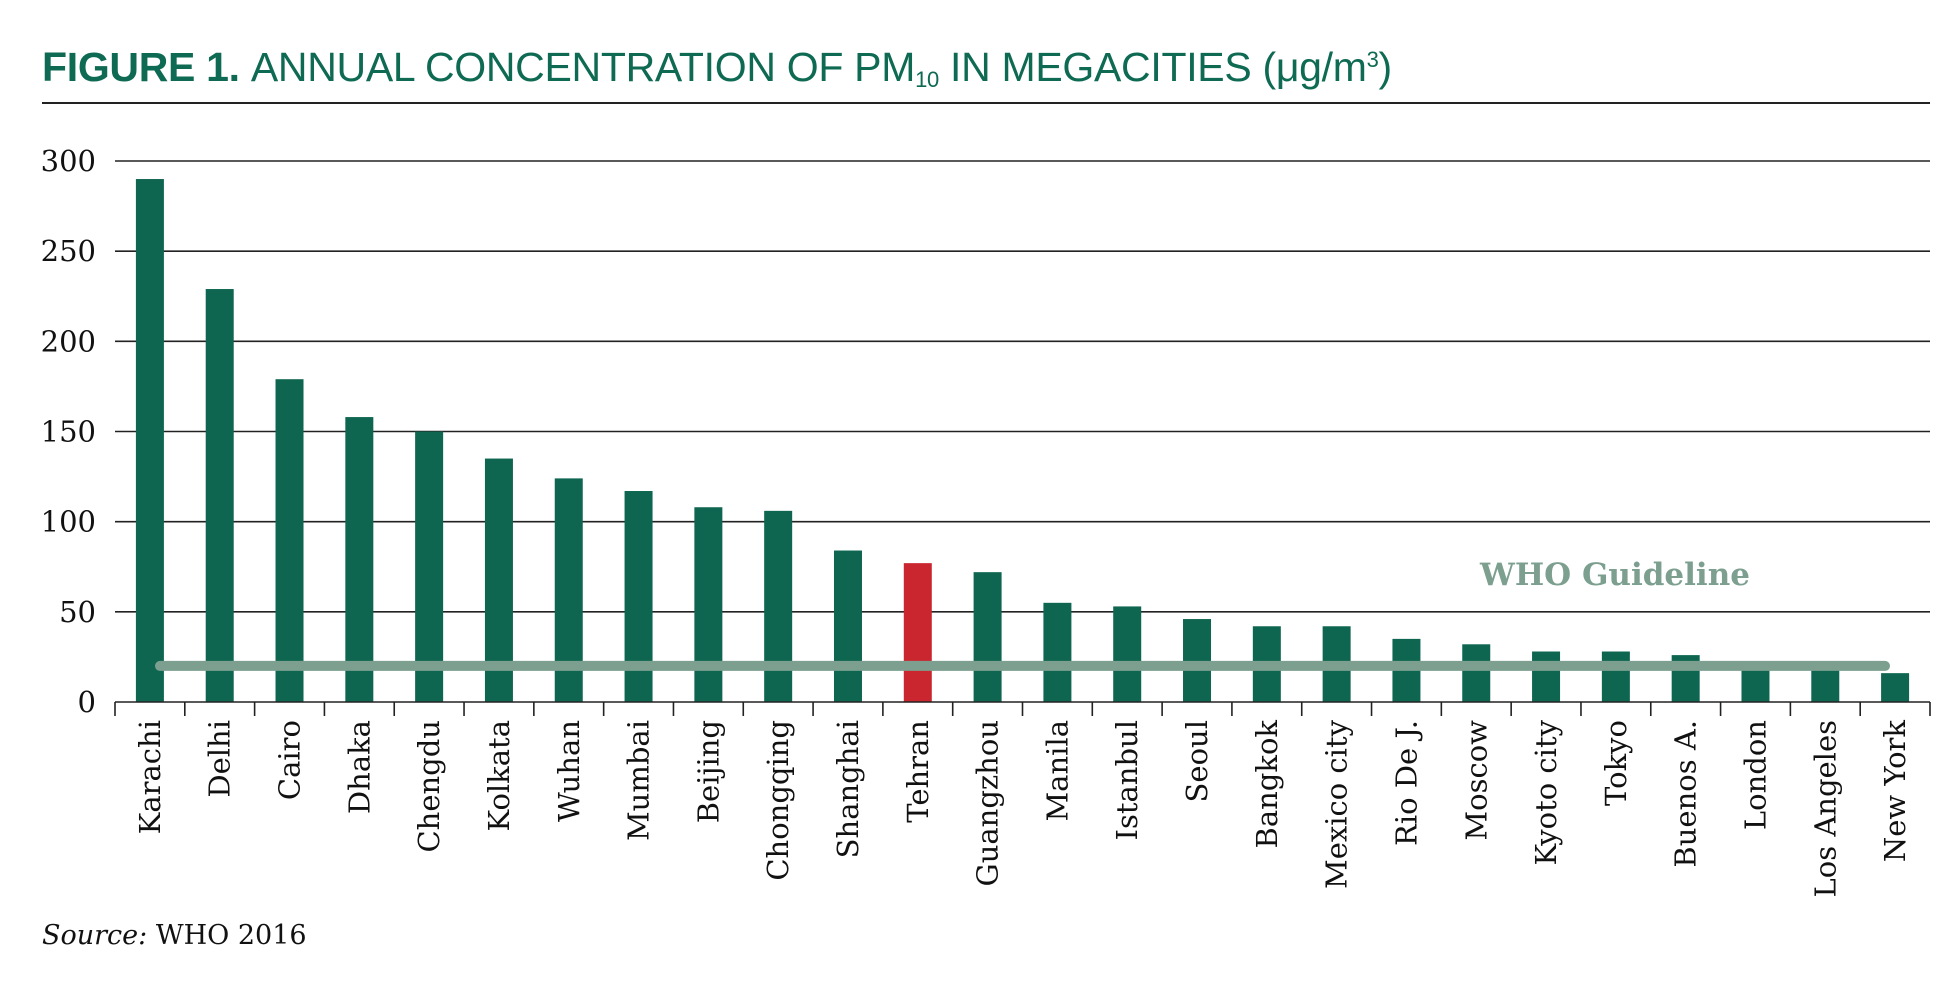 The image size is (1950, 994). What do you see at coordinates (583, 67) in the screenshot?
I see `title-text: ANNUAL CONCENTRATION OF PM` at bounding box center [583, 67].